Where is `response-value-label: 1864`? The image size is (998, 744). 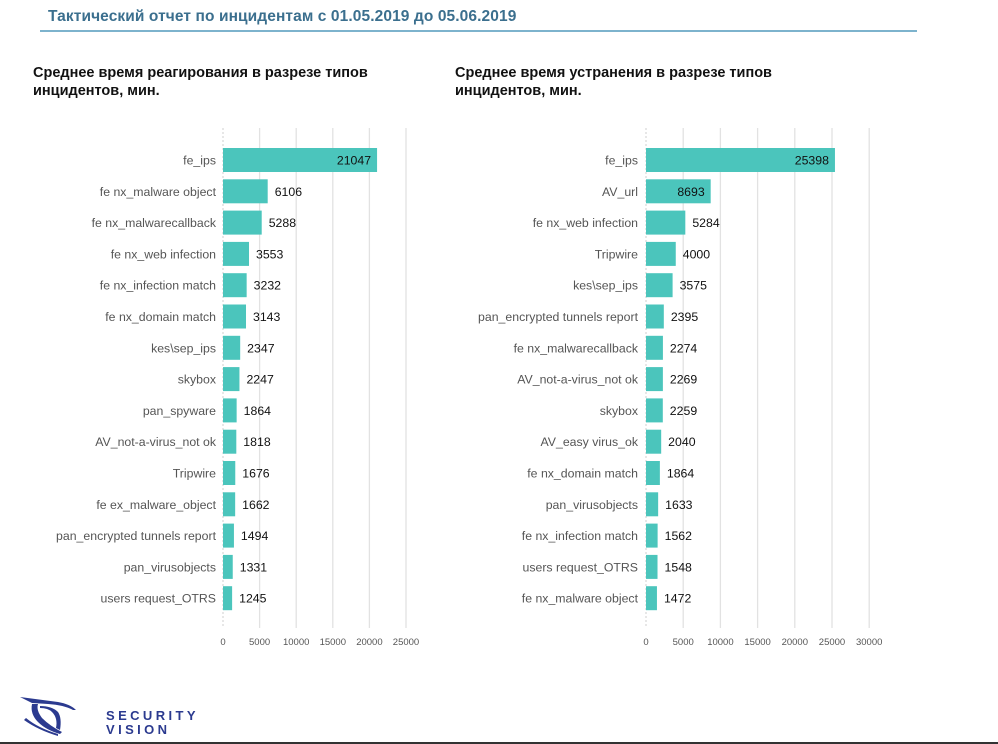
response-value-label: 1864 is located at coordinates (258, 411).